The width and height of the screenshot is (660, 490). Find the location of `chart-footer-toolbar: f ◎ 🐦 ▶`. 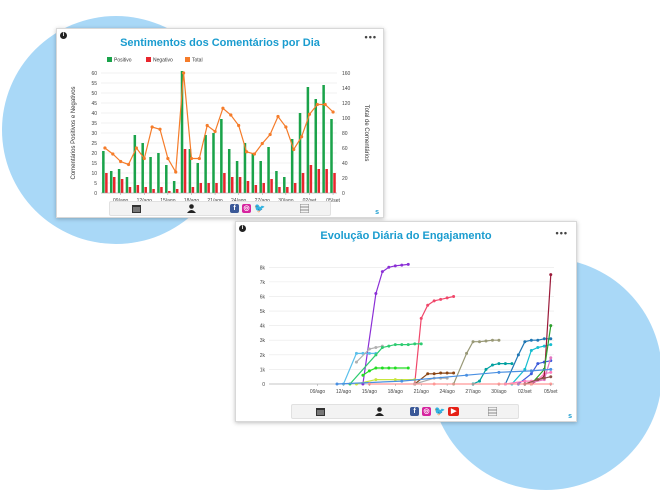

chart-footer-toolbar: f ◎ 🐦 ▶ is located at coordinates (405, 411).